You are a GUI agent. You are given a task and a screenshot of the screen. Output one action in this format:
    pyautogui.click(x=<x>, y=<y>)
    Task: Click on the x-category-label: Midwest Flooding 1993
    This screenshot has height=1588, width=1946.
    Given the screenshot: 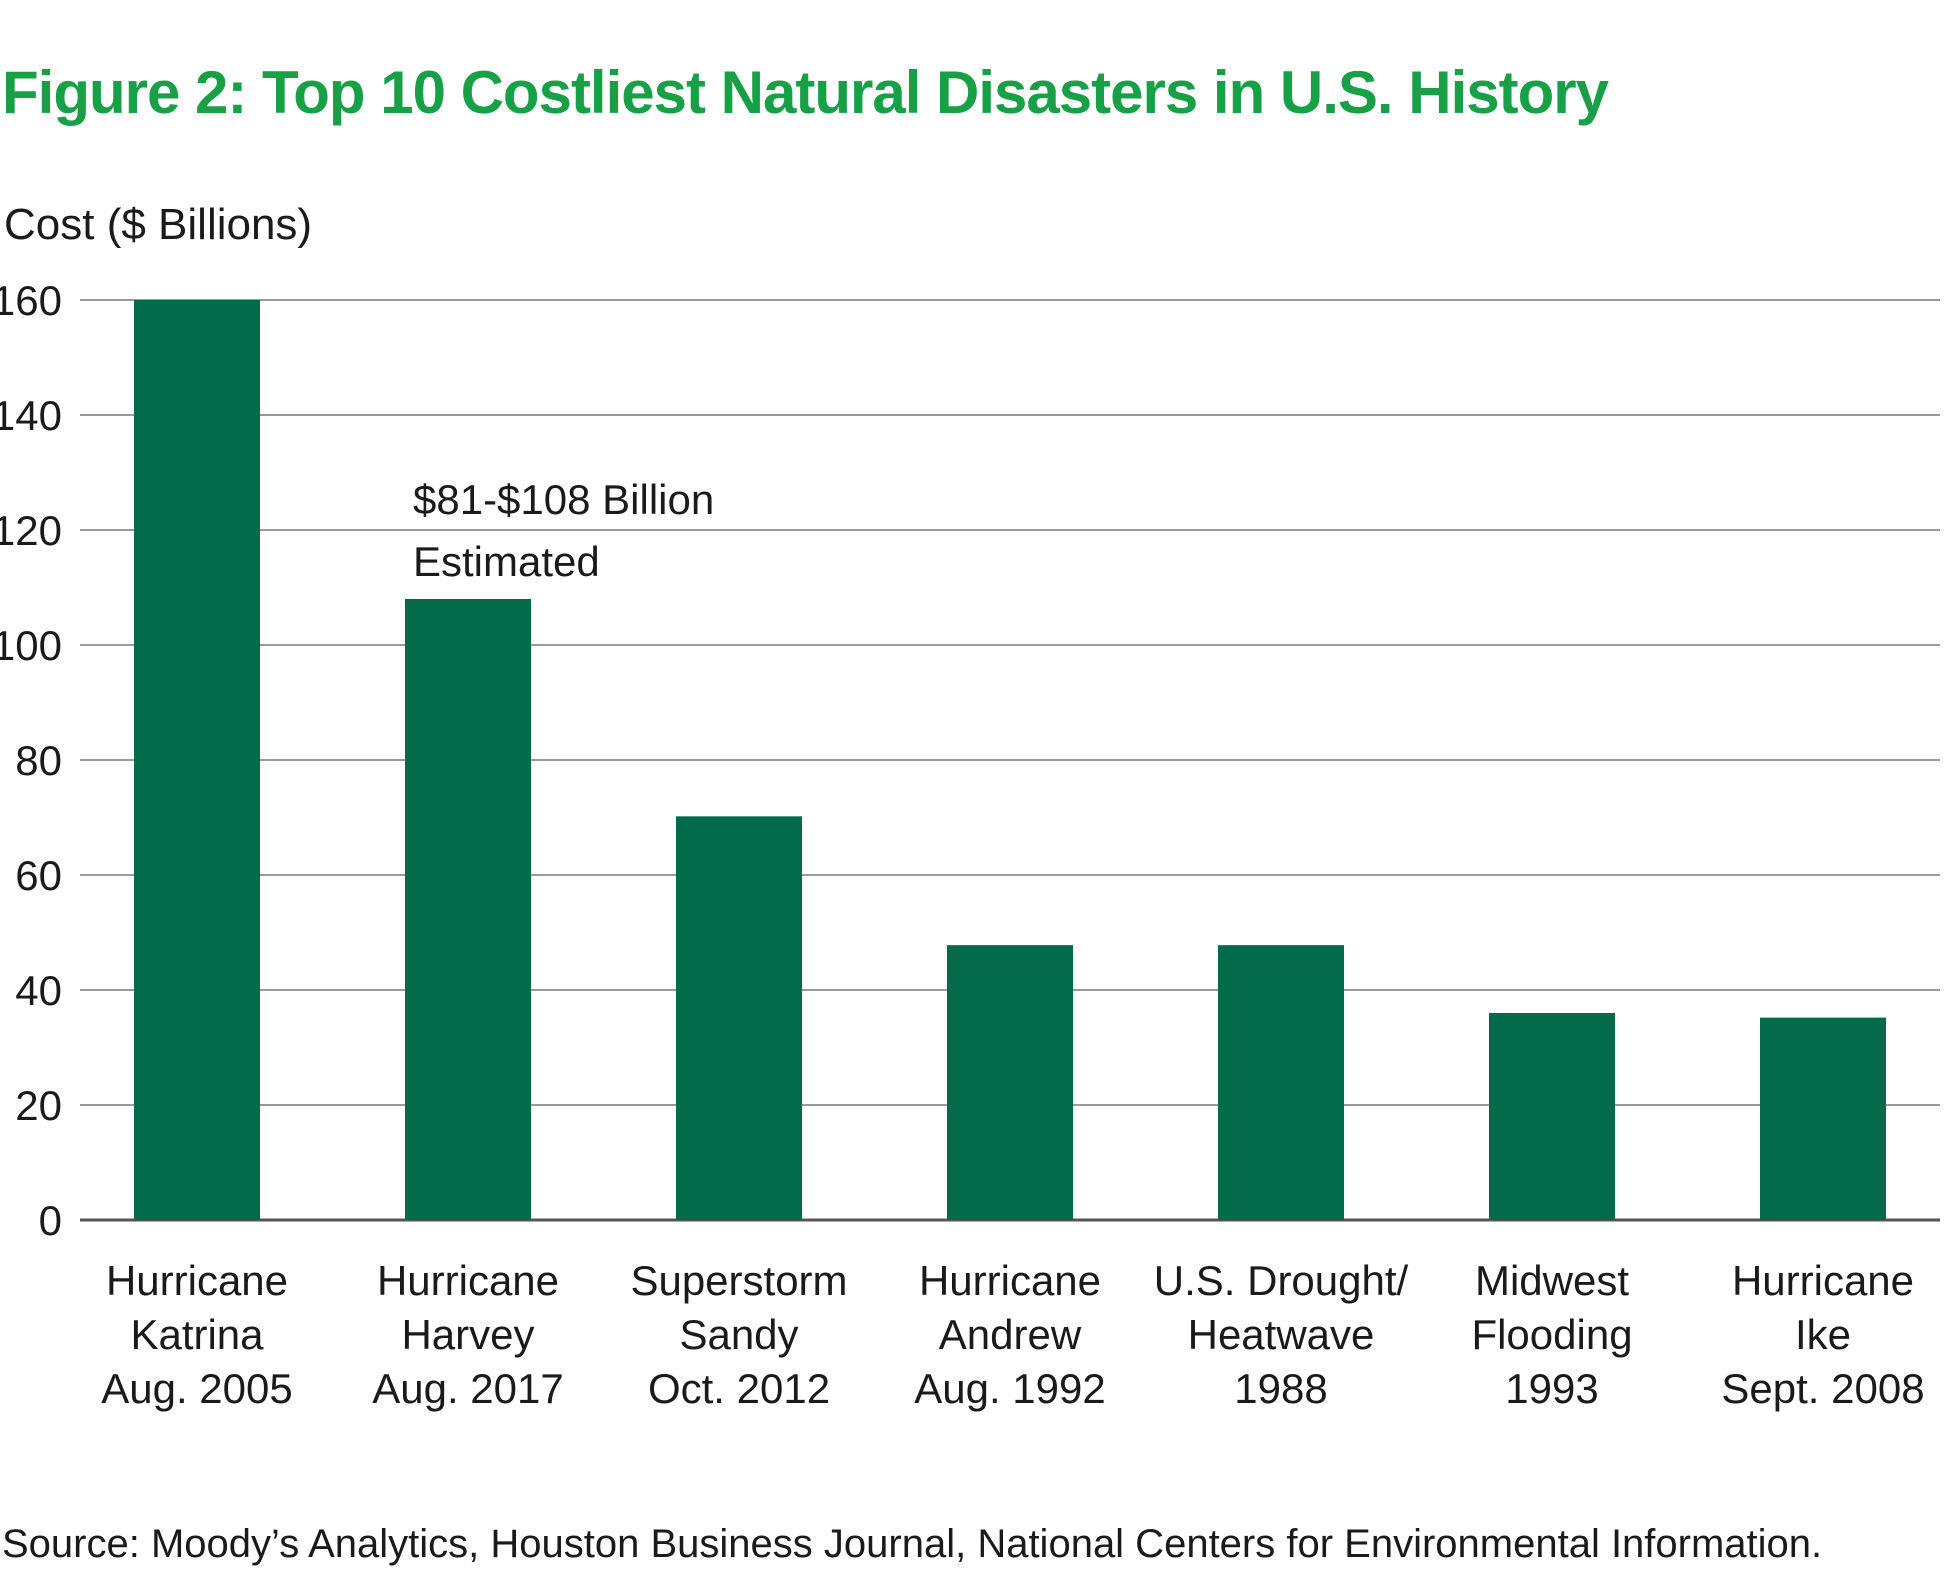 What is the action you would take?
    pyautogui.click(x=1551, y=1334)
    